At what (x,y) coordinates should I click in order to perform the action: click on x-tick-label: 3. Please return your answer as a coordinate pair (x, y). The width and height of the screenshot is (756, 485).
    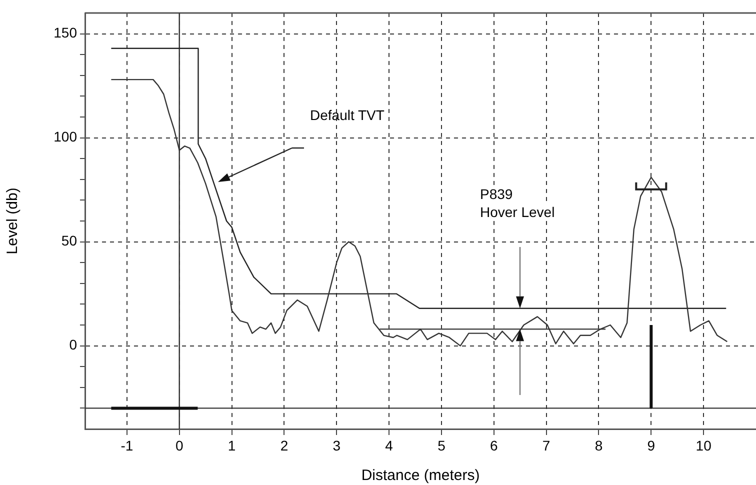
    Looking at the image, I should click on (336, 445).